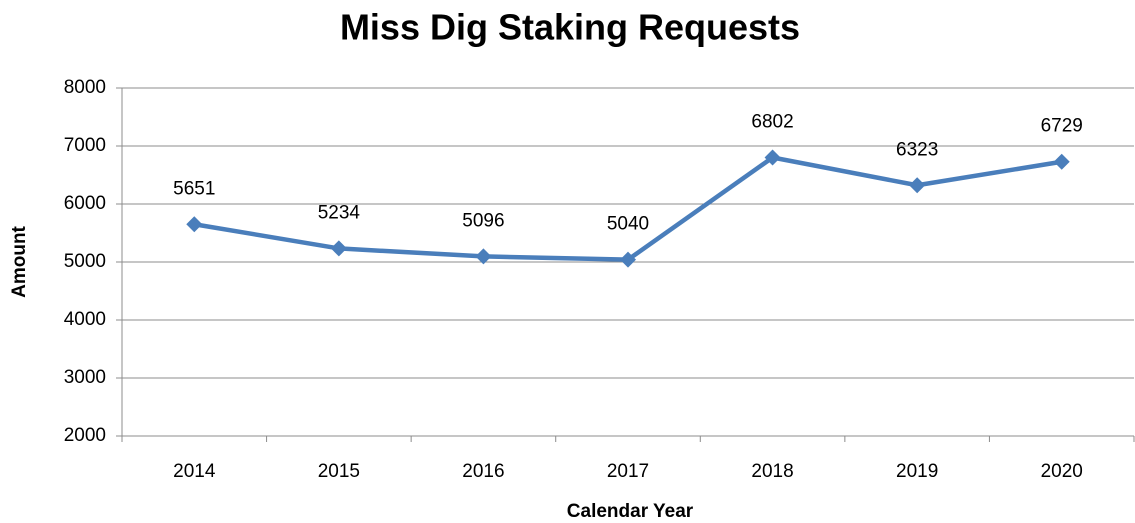  What do you see at coordinates (1062, 126) in the screenshot?
I see `data-label: 6729` at bounding box center [1062, 126].